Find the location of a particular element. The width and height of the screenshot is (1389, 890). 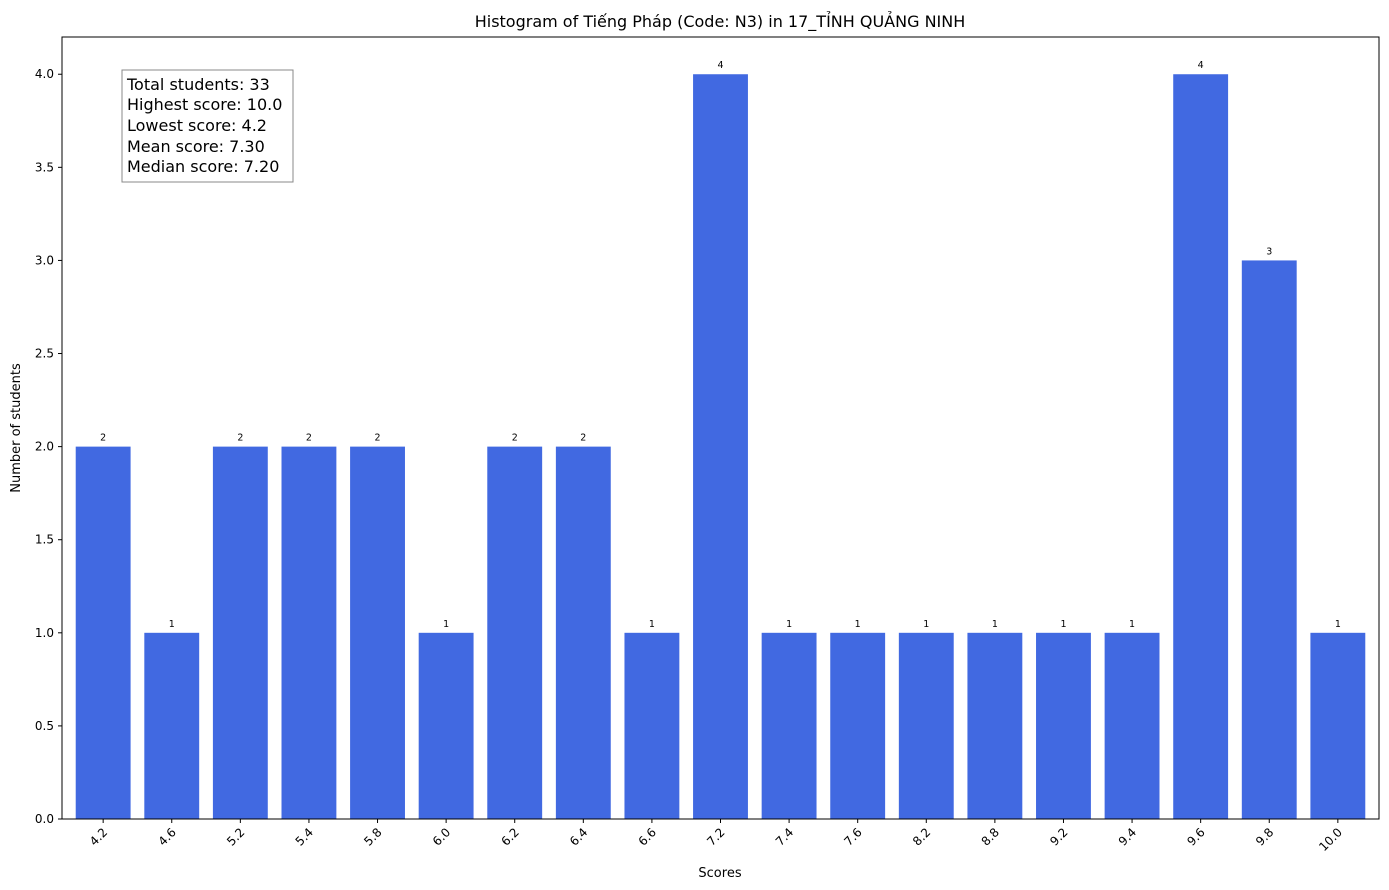

y-tick-label: 2.0 is located at coordinates (44, 447).